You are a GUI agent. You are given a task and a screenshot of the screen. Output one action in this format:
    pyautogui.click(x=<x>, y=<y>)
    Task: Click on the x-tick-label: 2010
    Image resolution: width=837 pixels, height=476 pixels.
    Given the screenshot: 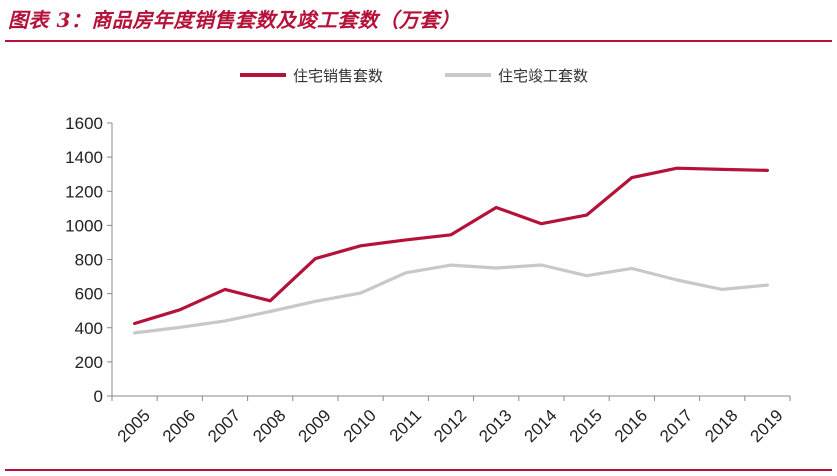 What is the action you would take?
    pyautogui.click(x=360, y=426)
    